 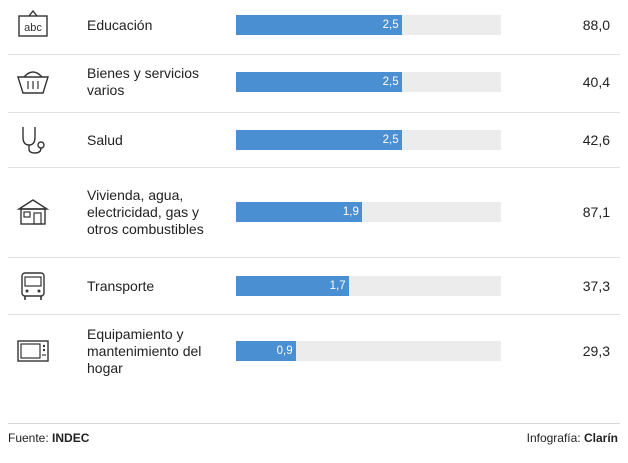 I want to click on category-label: Bienes y servicios varios, so click(x=143, y=81).